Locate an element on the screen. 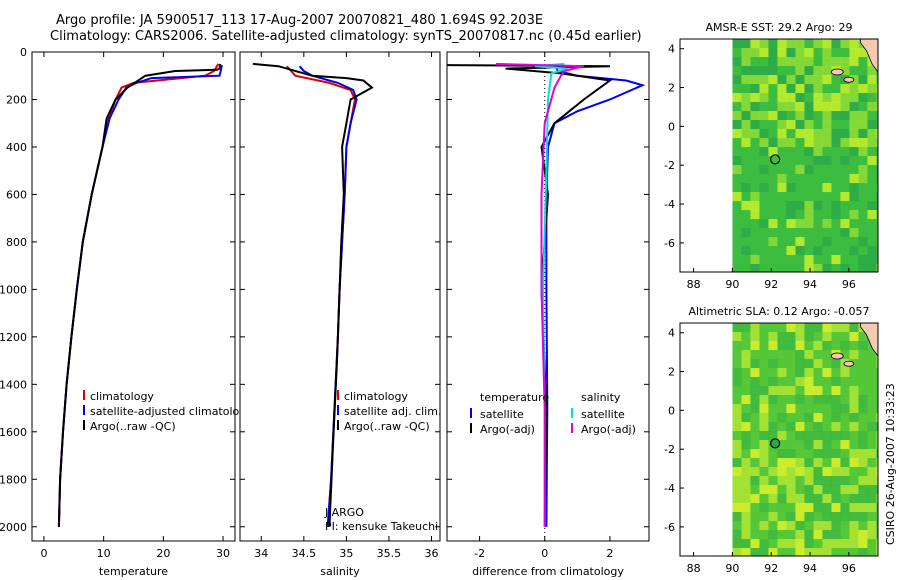 This screenshot has height=580, width=900. map-frame is located at coordinates (779, 155).